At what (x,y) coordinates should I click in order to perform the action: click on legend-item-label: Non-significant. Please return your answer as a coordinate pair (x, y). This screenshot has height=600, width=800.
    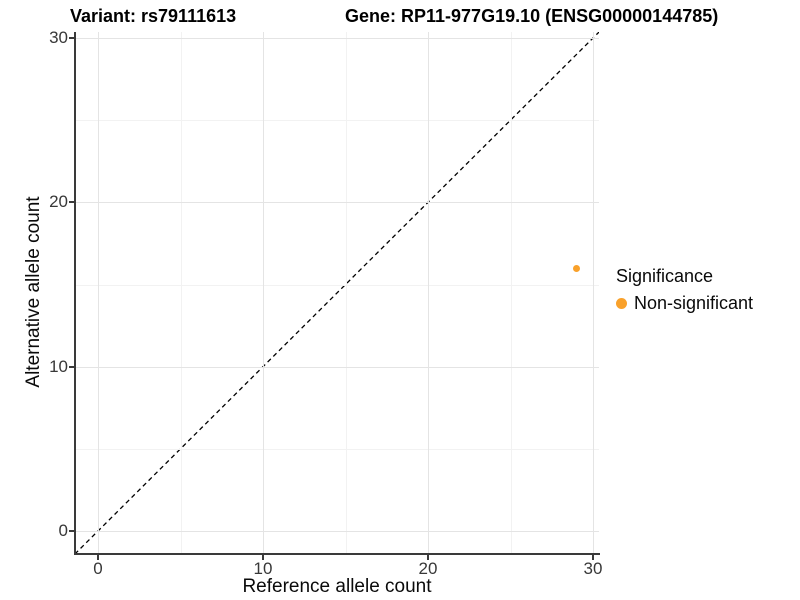
    Looking at the image, I should click on (694, 303).